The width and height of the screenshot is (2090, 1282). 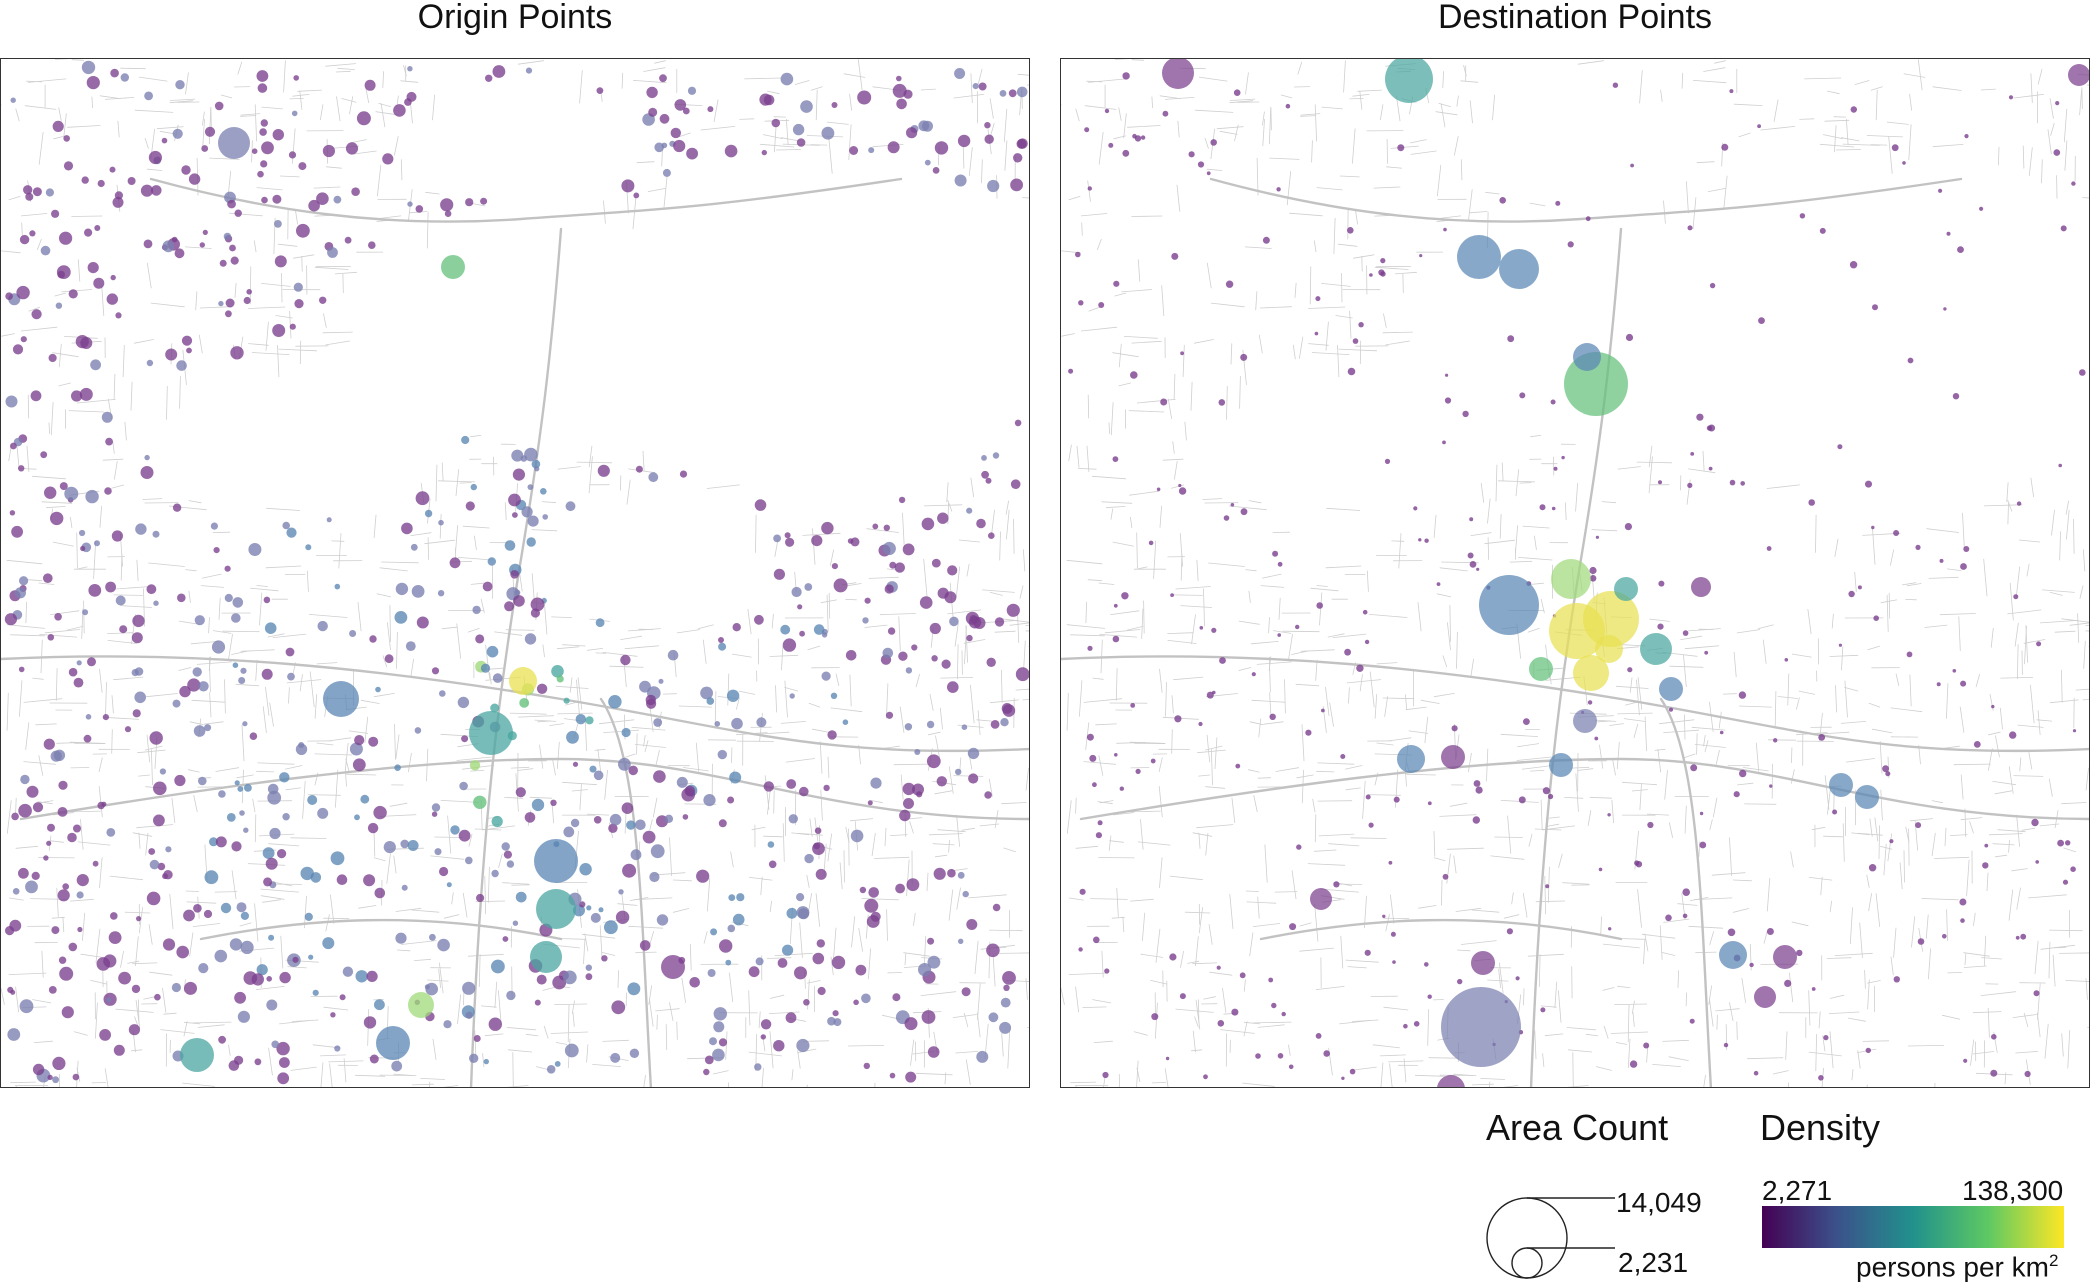 What do you see at coordinates (1820, 1128) in the screenshot?
I see `density-legend-title: Density` at bounding box center [1820, 1128].